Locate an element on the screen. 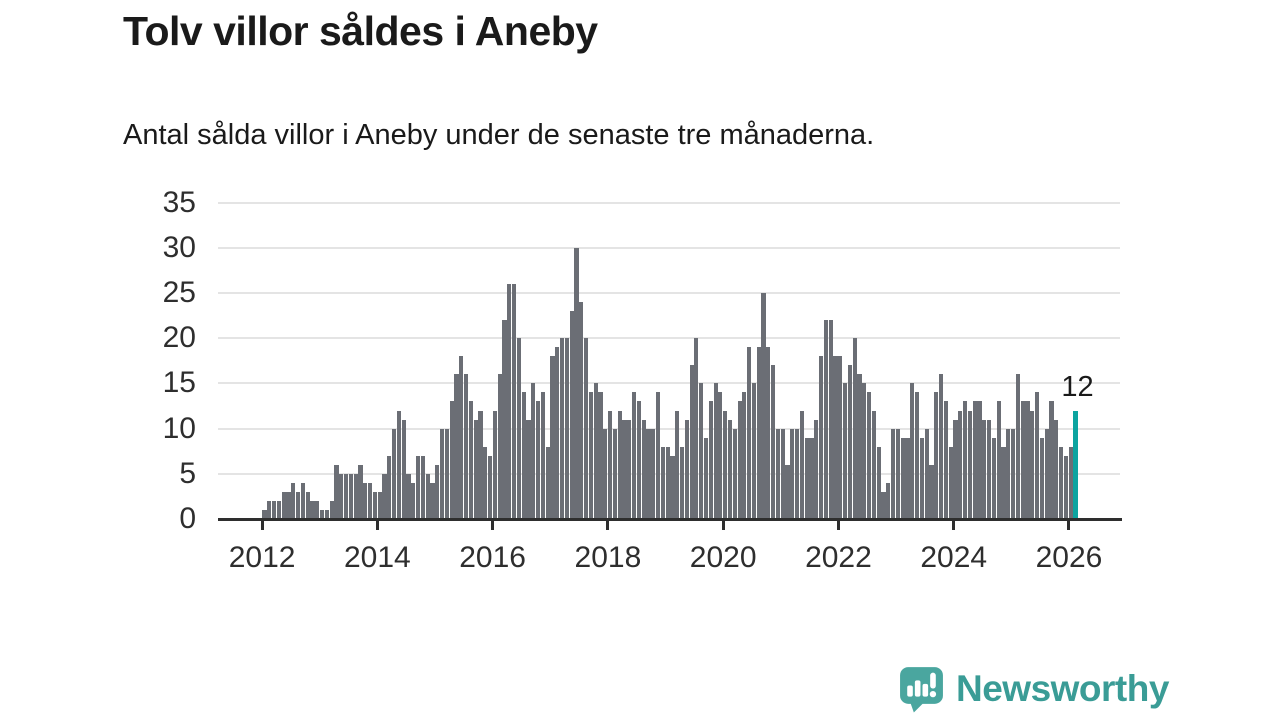 This screenshot has width=1280, height=720. value-annotation: 12 is located at coordinates (1077, 386).